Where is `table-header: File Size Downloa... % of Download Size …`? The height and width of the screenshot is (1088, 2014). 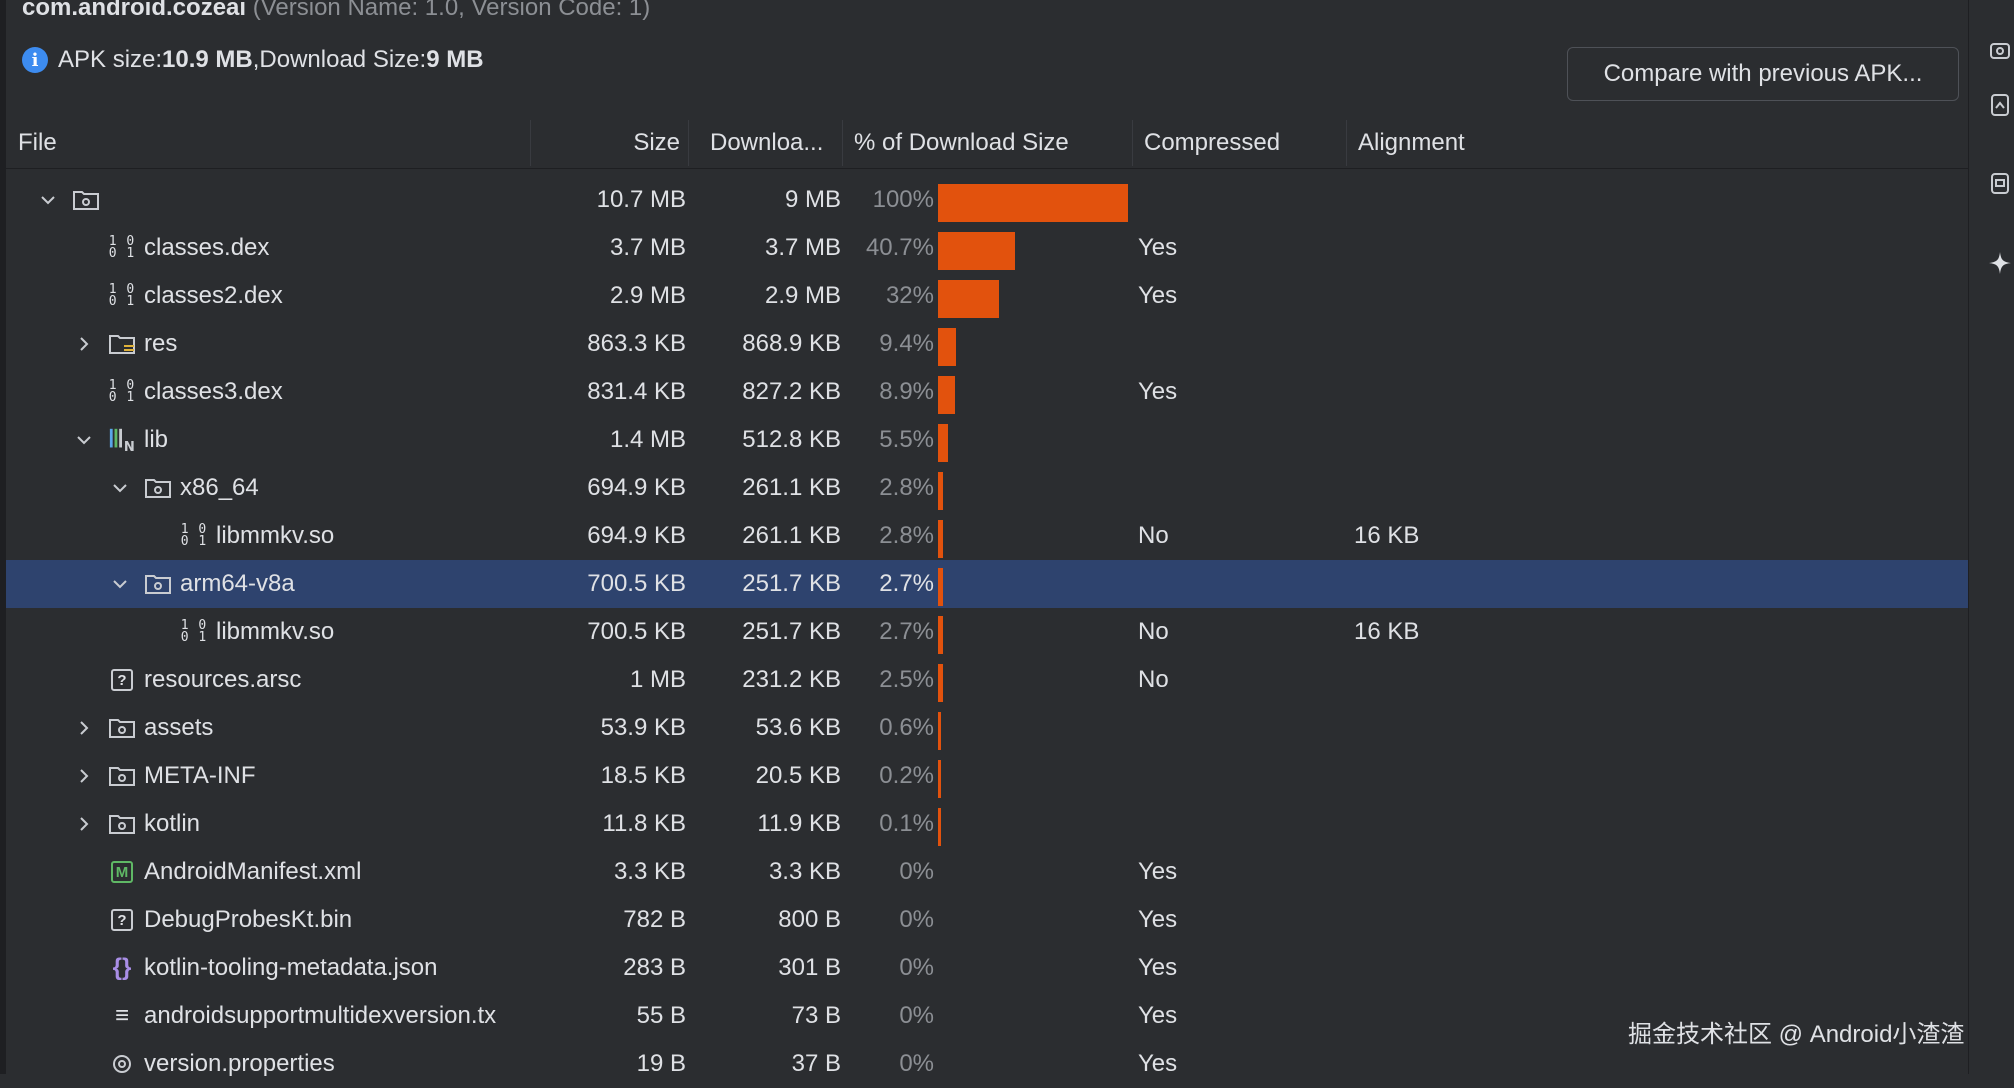 table-header: File Size Downloa... % of Download Size … is located at coordinates (987, 143).